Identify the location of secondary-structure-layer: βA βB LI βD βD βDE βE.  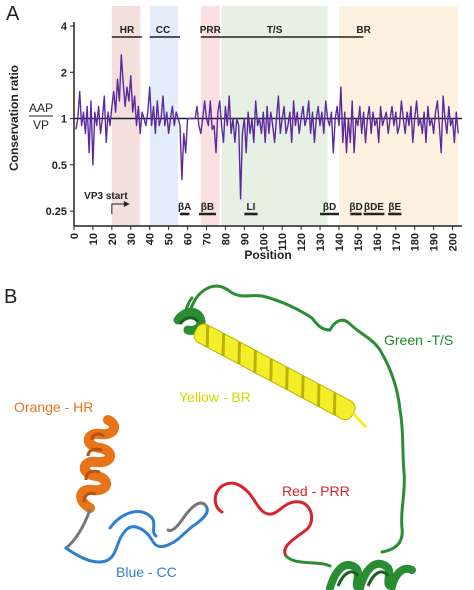
(290, 209).